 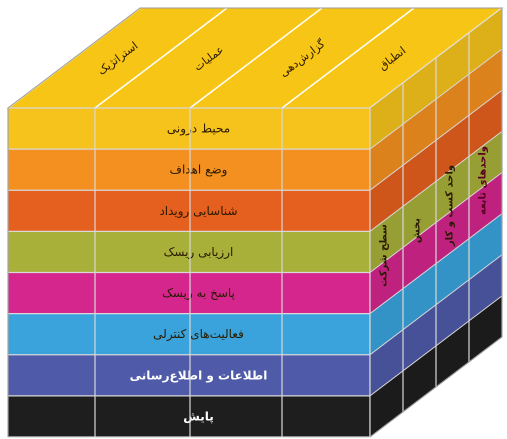 I want to click on component-label: وضع اهداف, so click(x=199, y=170).